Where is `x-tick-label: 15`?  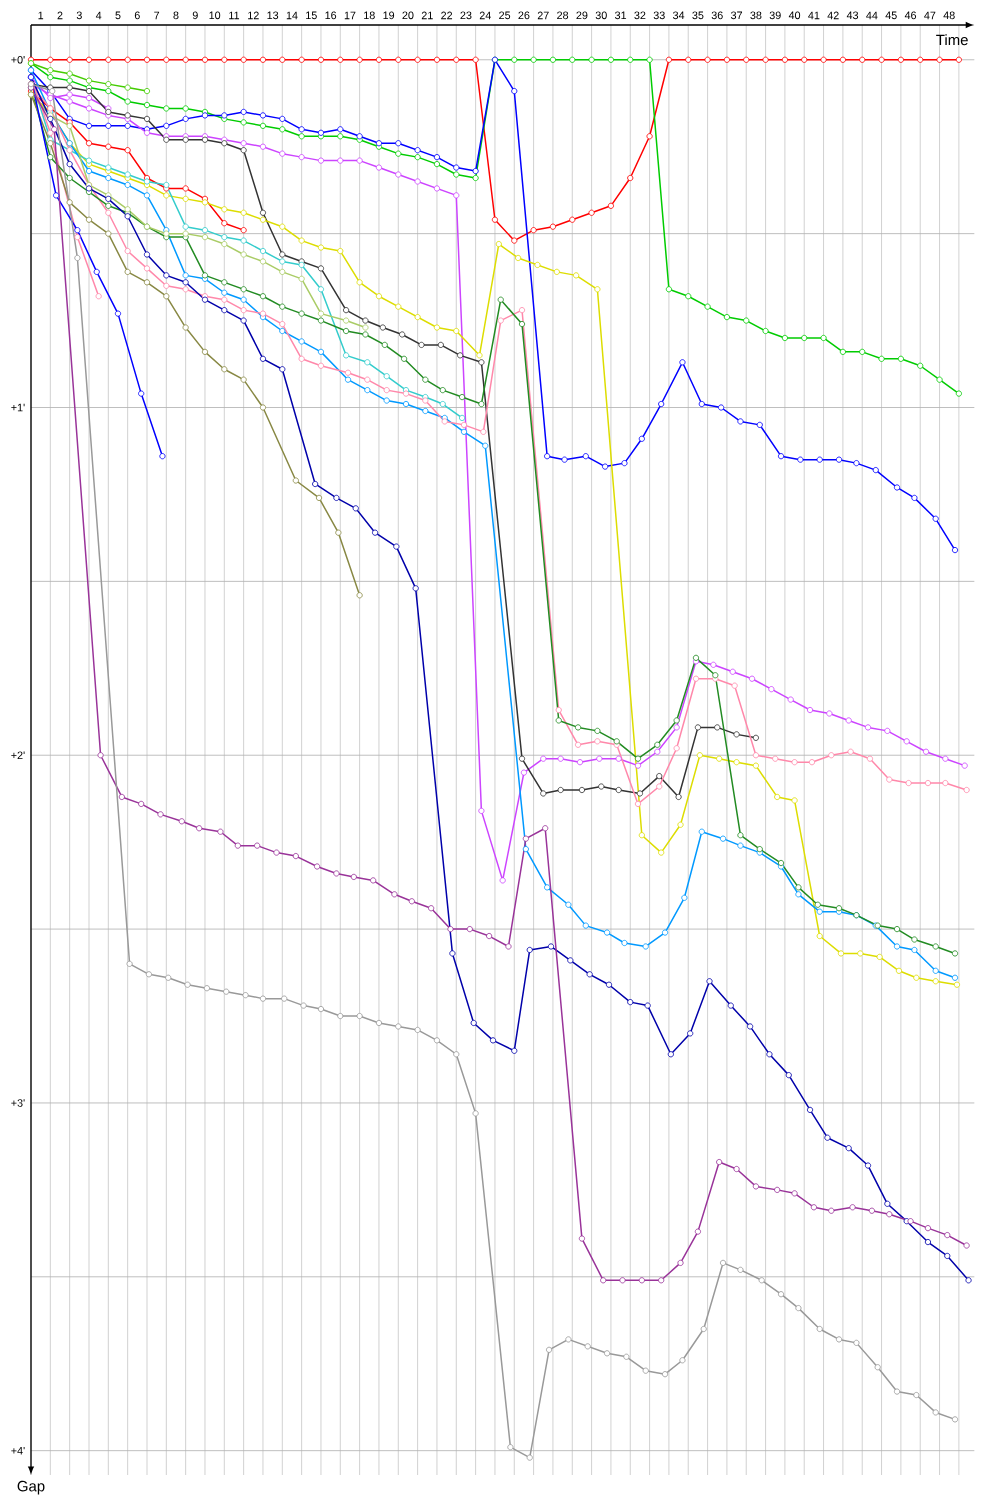
x-tick-label: 15 is located at coordinates (311, 15).